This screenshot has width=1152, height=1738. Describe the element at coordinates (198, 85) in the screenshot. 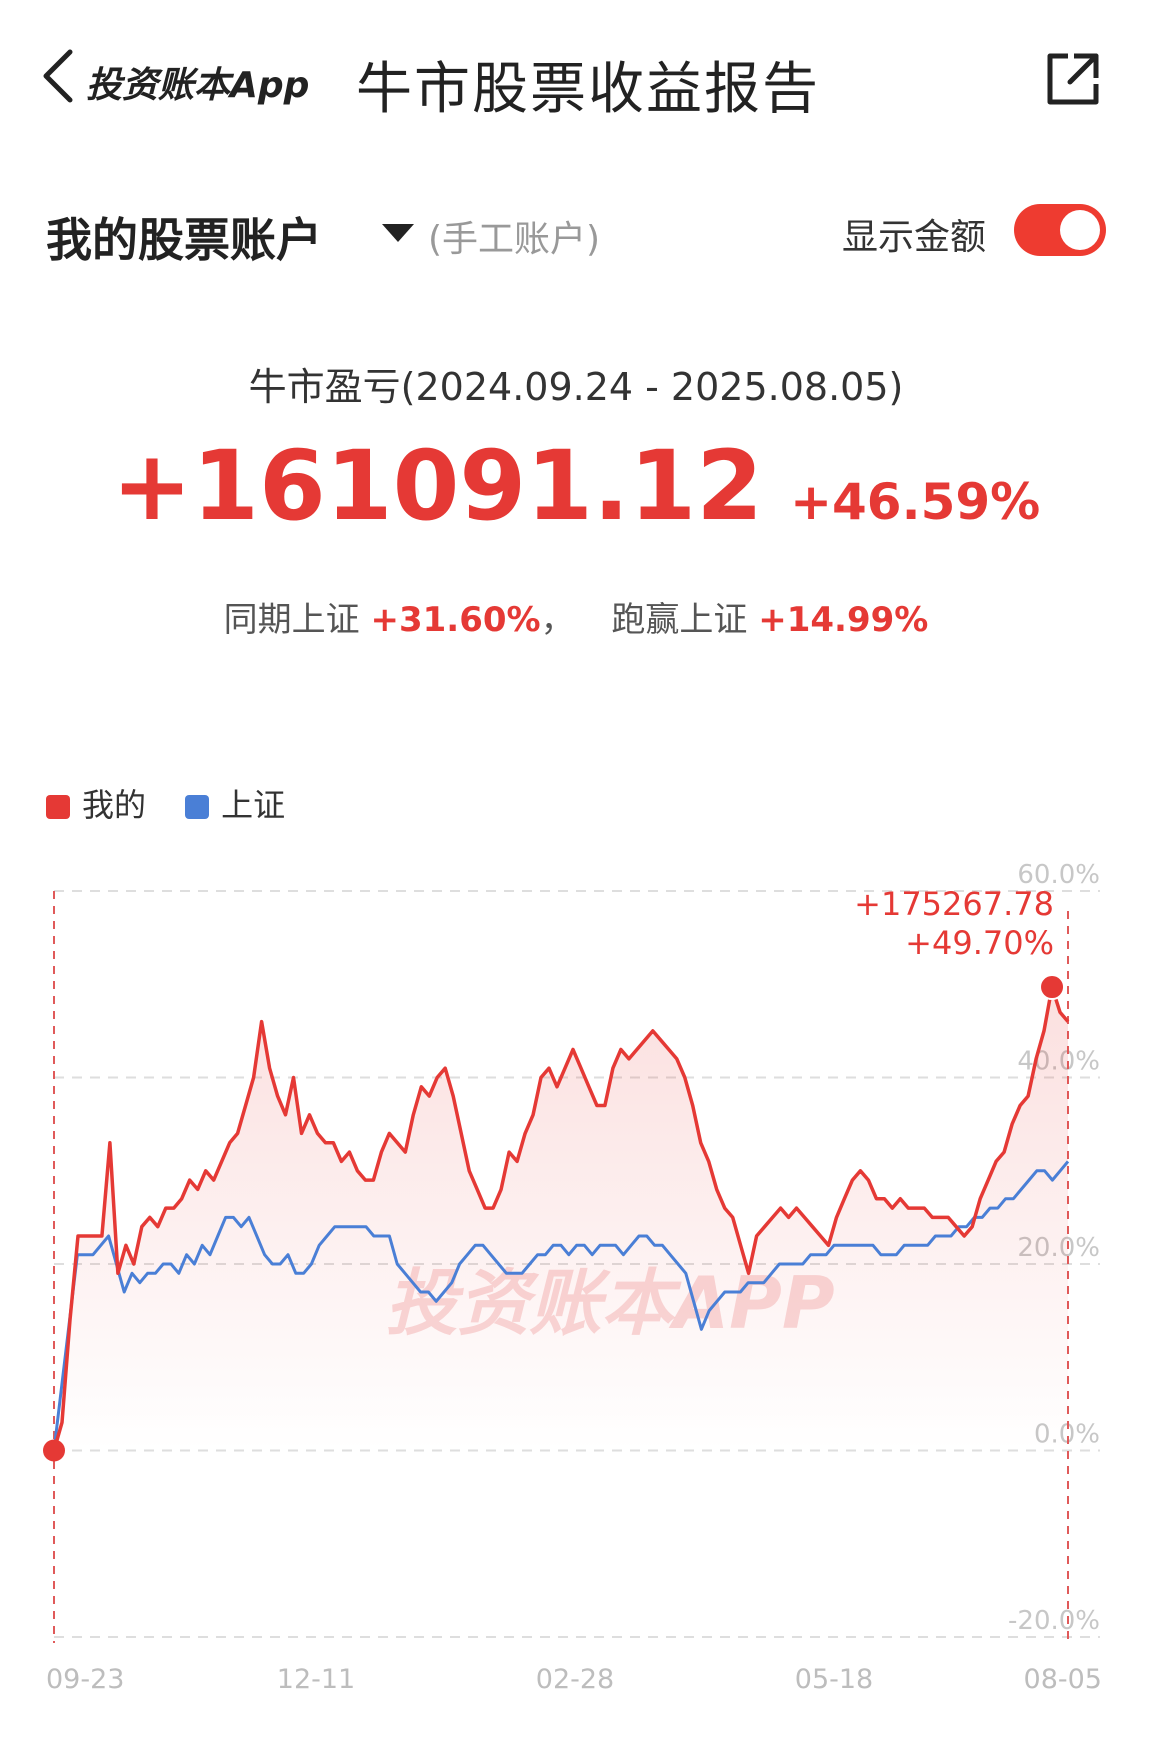

I see `app-name: 投资账本App` at that location.